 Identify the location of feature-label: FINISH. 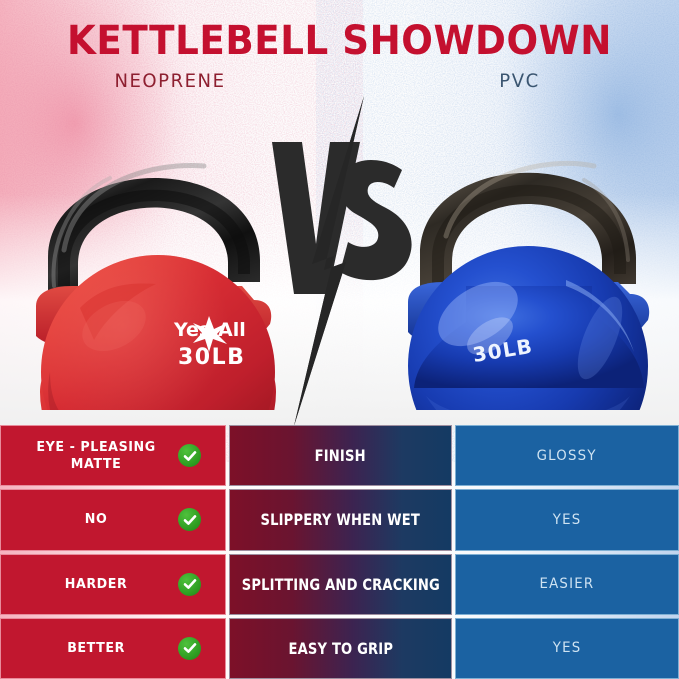
(340, 456).